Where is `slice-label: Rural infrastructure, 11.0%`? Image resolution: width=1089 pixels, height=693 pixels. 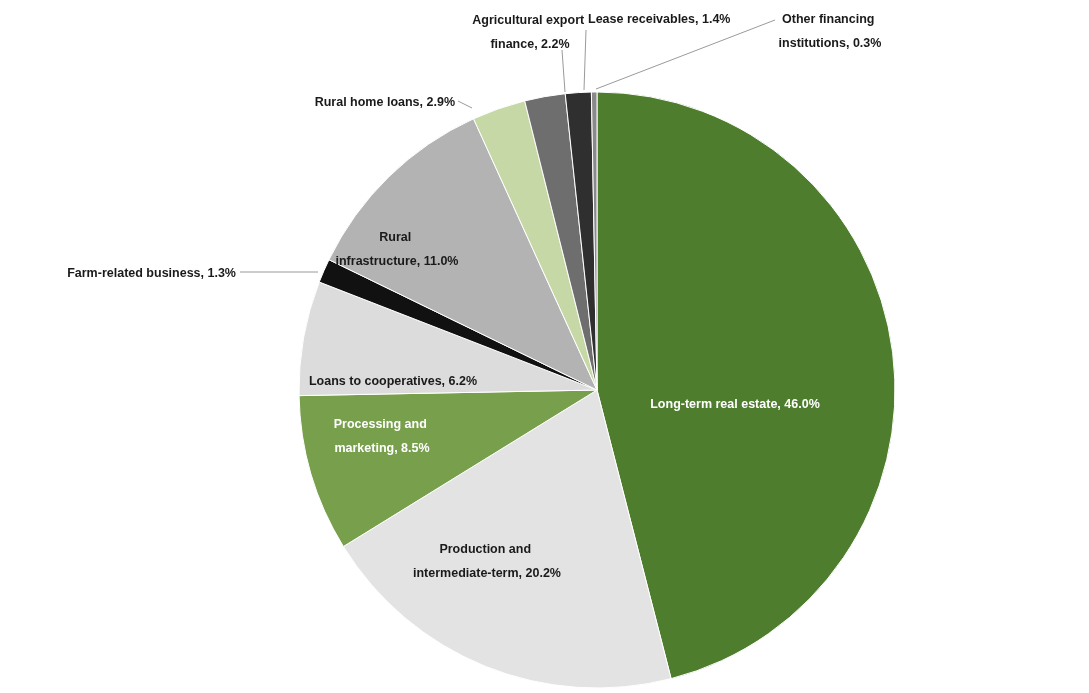 slice-label: Rural infrastructure, 11.0% is located at coordinates (397, 249).